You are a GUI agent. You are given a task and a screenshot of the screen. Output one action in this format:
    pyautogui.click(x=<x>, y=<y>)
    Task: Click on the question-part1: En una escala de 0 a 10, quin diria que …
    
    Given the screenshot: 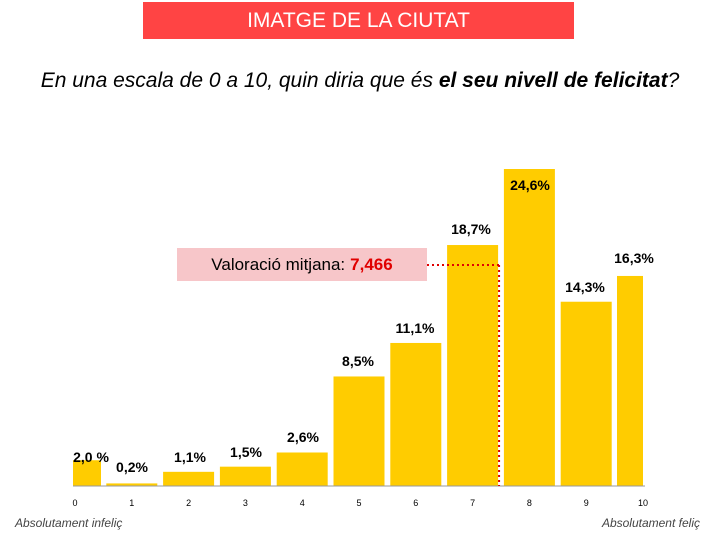 What is the action you would take?
    pyautogui.click(x=239, y=80)
    